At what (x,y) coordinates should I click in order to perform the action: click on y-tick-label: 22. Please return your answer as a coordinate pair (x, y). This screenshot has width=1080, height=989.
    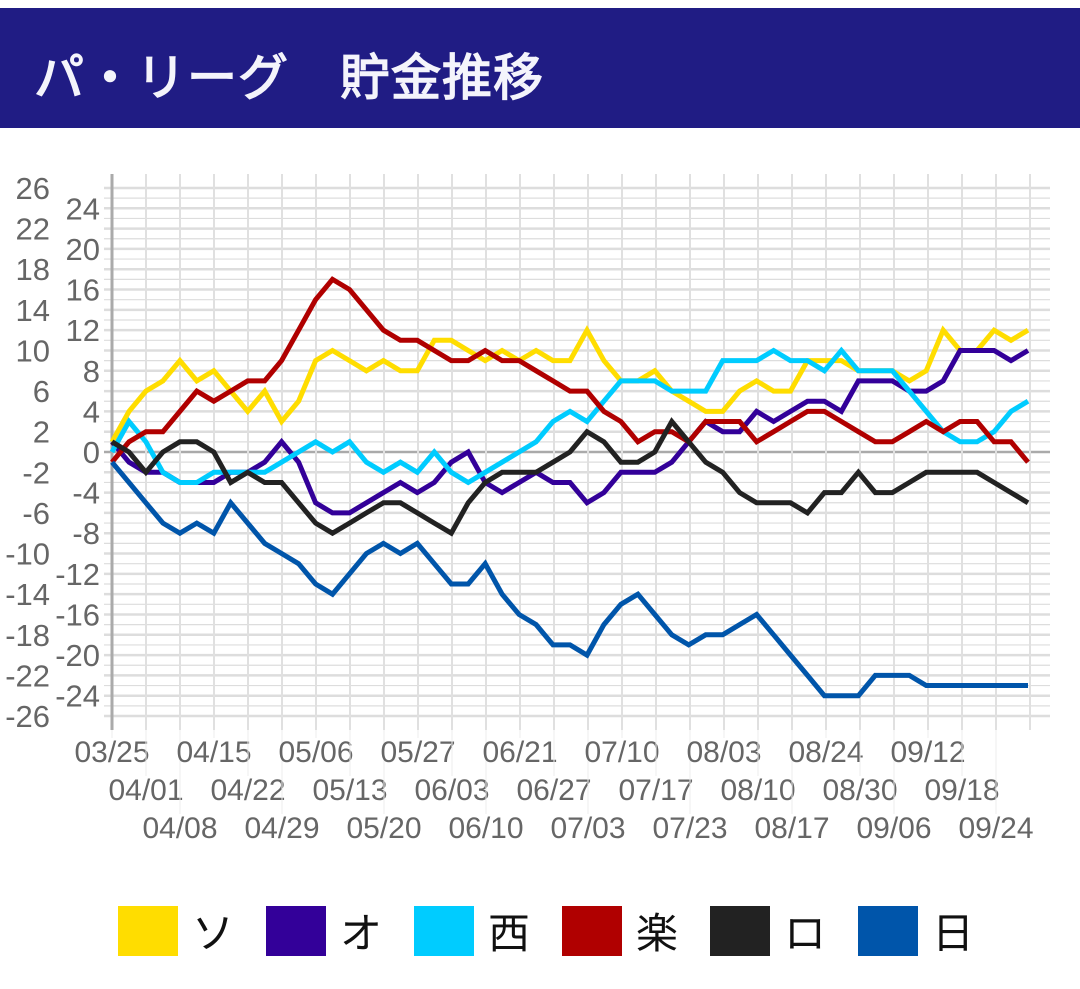
    Looking at the image, I should click on (33, 229).